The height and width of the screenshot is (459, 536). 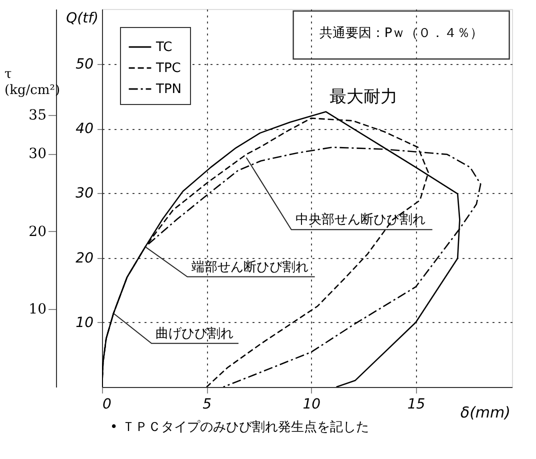 I want to click on annotation: 端部せん断ひび割れ, so click(x=249, y=267).